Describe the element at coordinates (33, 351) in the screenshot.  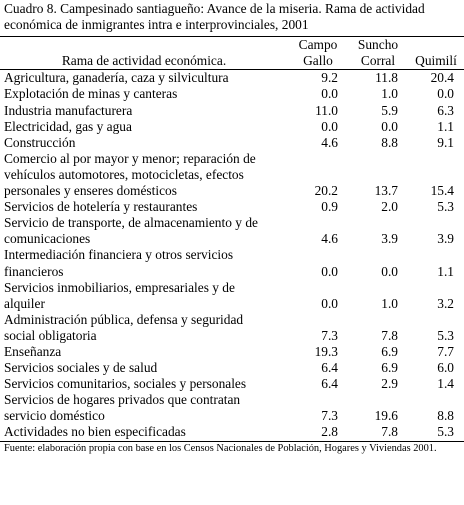
I see `row-label: Enseñanza` at that location.